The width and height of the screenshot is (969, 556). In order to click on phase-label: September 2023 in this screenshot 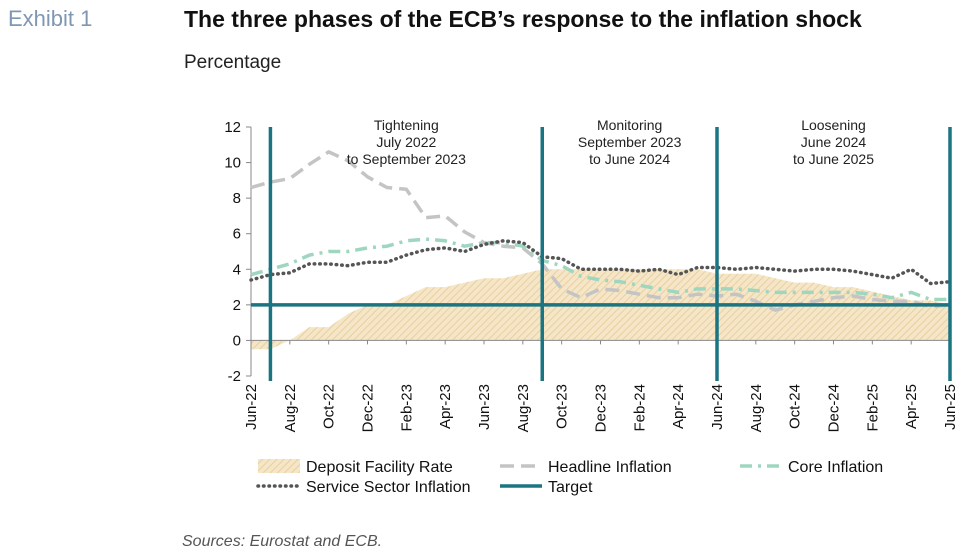, I will do `click(630, 142)`.